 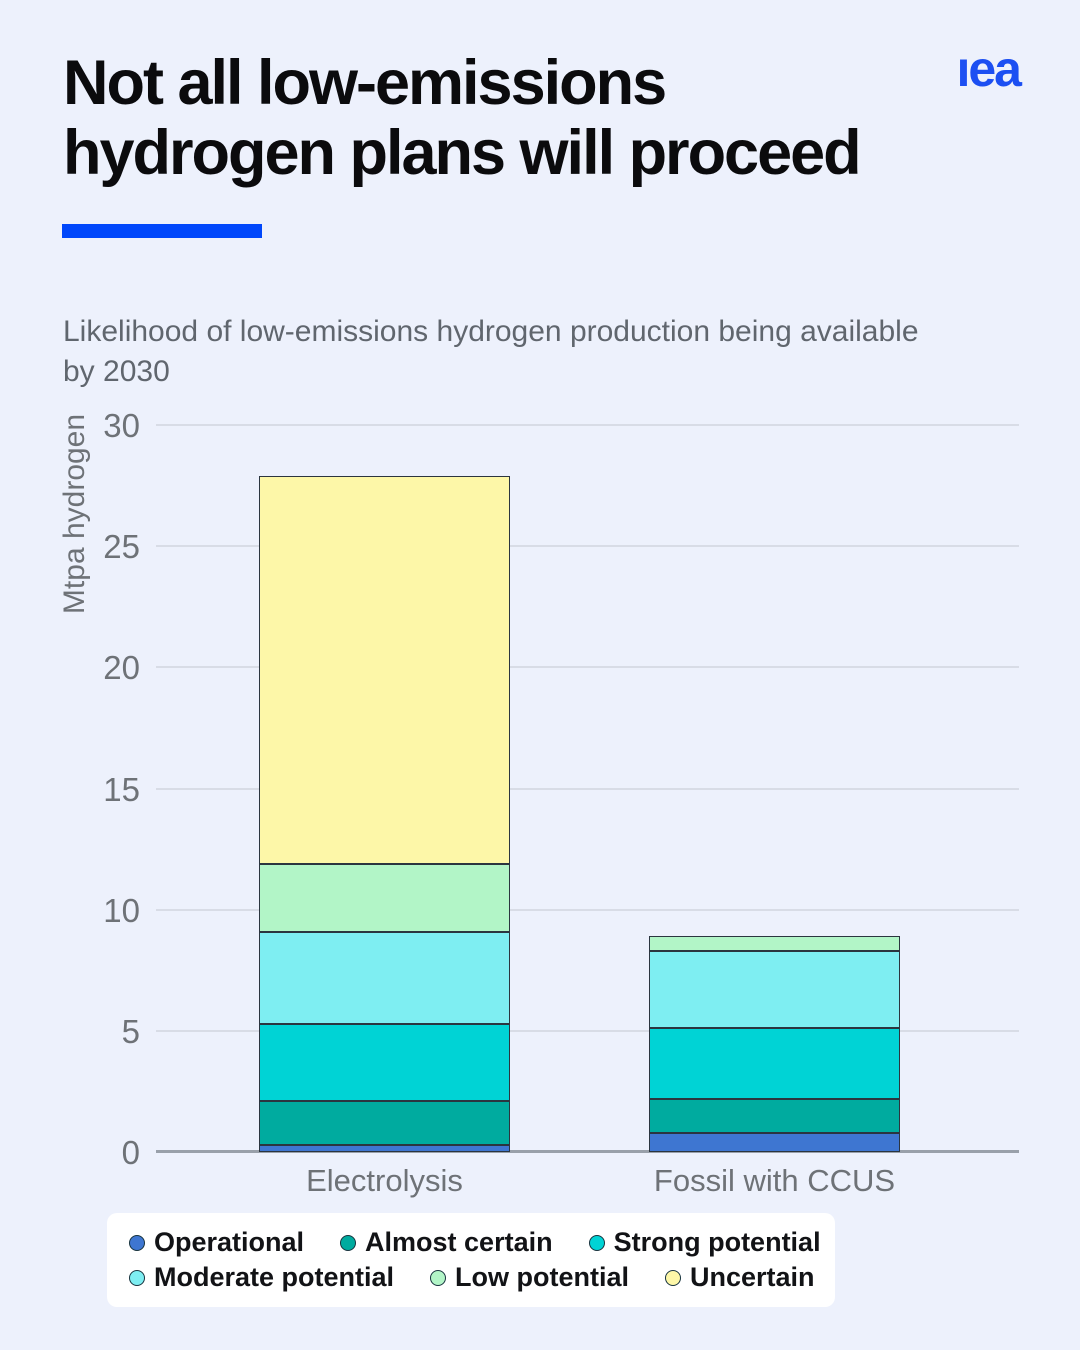 I want to click on legend-item: Strong potential, so click(x=704, y=1242).